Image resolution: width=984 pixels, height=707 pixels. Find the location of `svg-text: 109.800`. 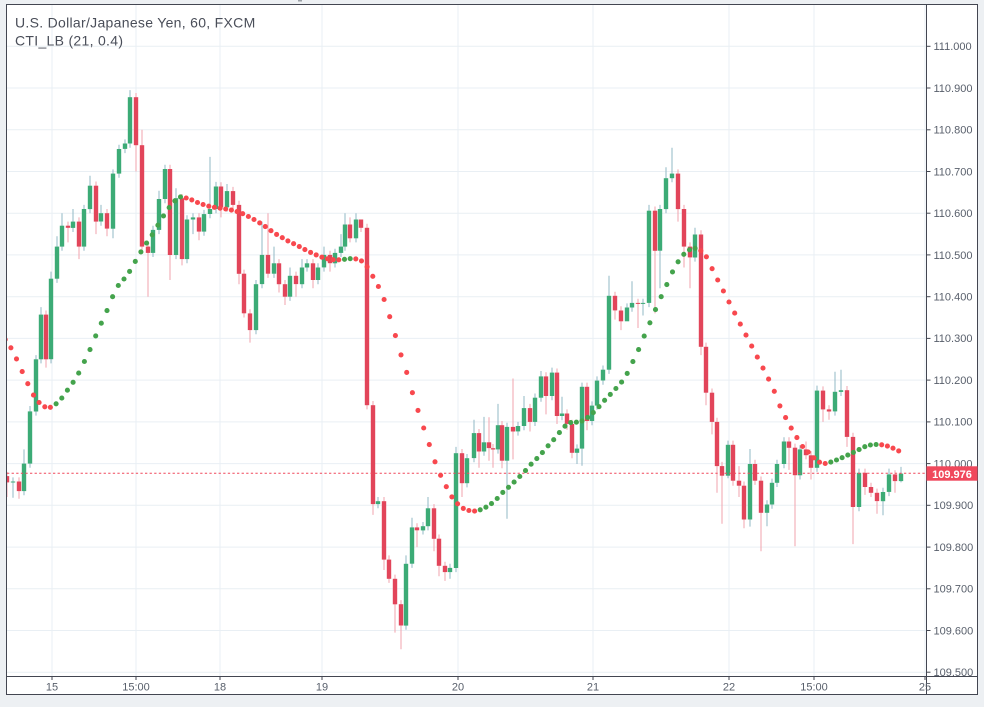

svg-text: 109.800 is located at coordinates (954, 548).